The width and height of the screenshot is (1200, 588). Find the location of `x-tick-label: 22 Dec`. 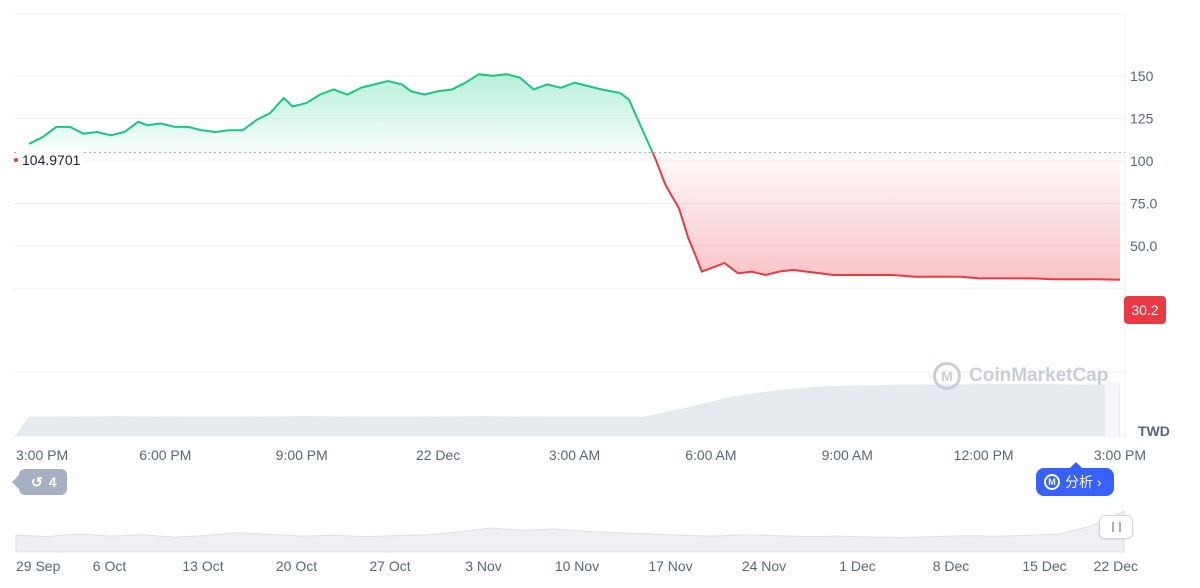

x-tick-label: 22 Dec is located at coordinates (438, 455).